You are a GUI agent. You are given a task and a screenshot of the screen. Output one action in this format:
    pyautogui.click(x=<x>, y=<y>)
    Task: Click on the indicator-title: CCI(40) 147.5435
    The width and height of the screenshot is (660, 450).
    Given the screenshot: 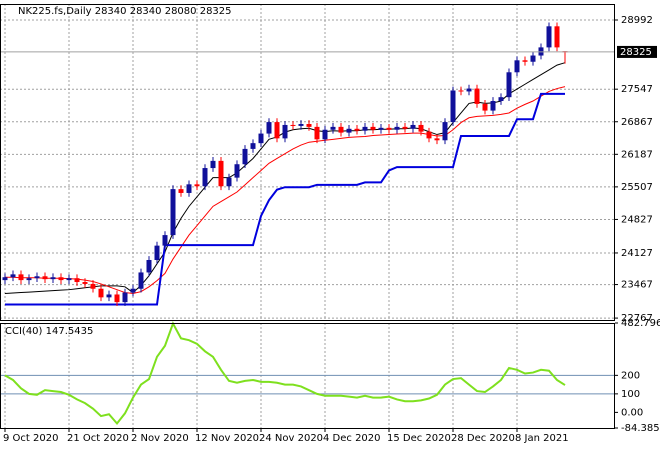 What is the action you would take?
    pyautogui.click(x=49, y=331)
    